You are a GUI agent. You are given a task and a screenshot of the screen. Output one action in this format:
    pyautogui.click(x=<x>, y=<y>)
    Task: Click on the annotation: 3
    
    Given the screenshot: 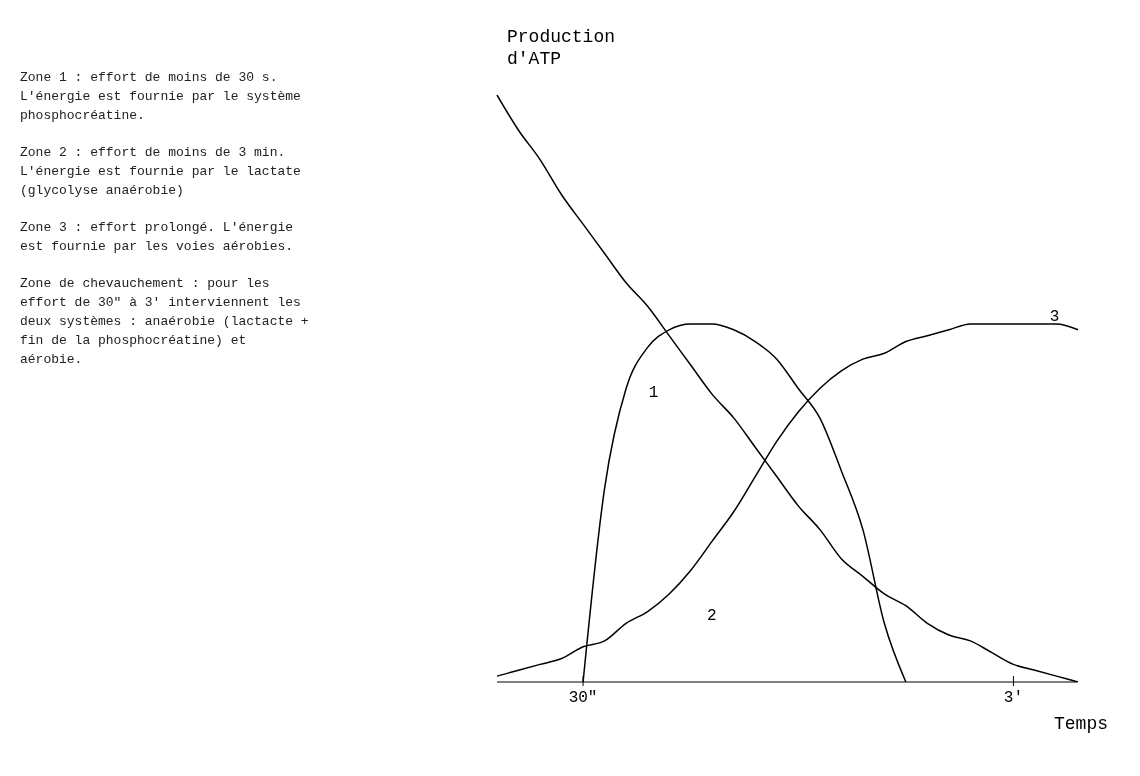 What is the action you would take?
    pyautogui.click(x=1054, y=317)
    